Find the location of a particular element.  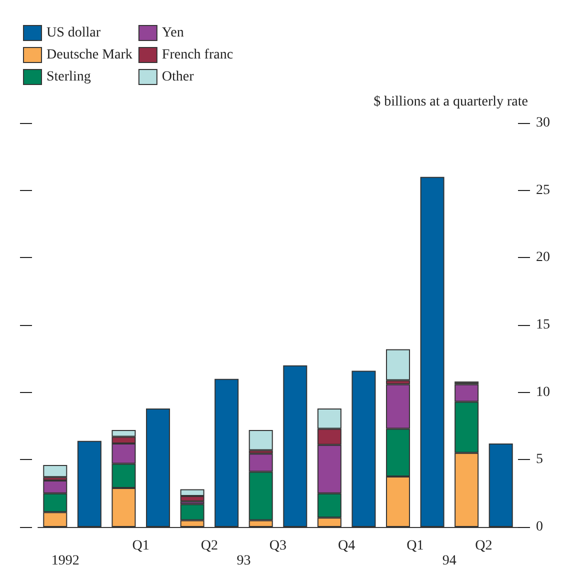

y-axis-title: $ billions at a quarterly rate is located at coordinates (451, 102).